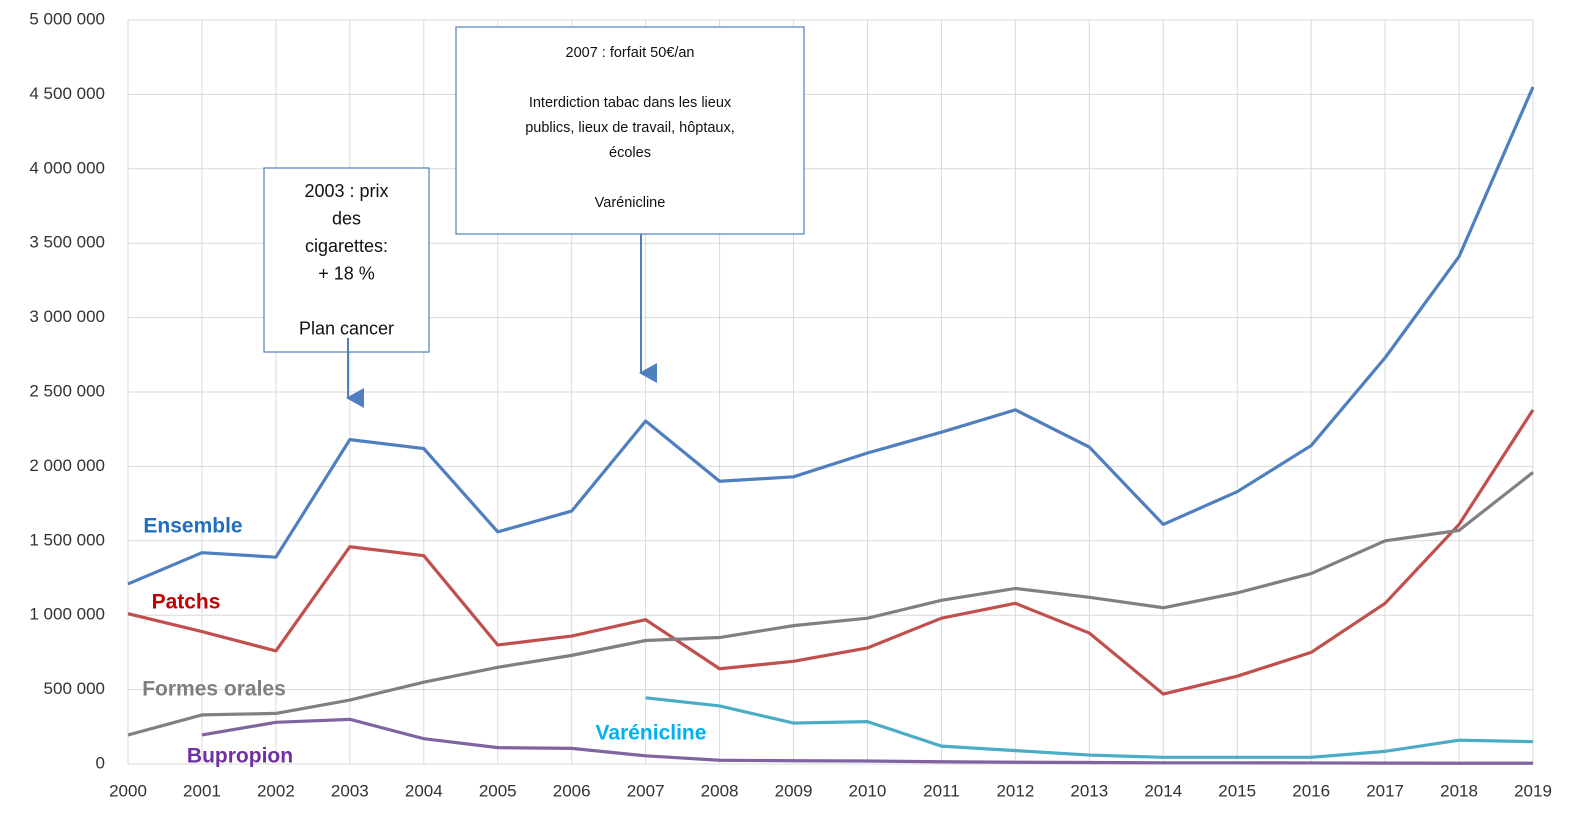 Image resolution: width=1596 pixels, height=824 pixels. Describe the element at coordinates (346, 218) in the screenshot. I see `annotation-text: des` at that location.